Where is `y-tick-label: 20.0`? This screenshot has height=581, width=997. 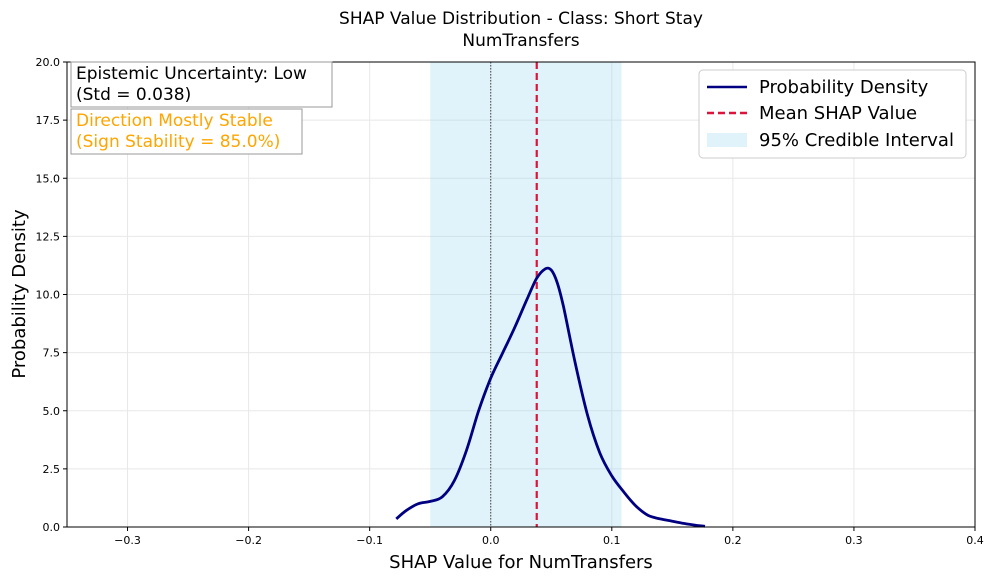 y-tick-label: 20.0 is located at coordinates (48, 62).